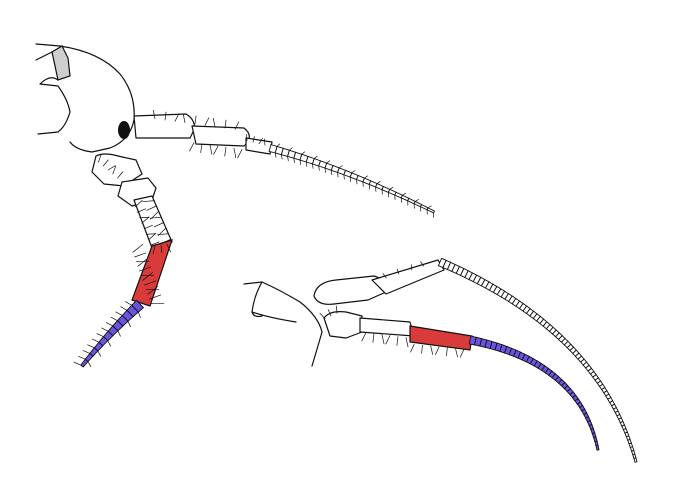 This screenshot has width=700, height=500. What do you see at coordinates (352, 180) in the screenshot?
I see `antenna1-flagellum` at bounding box center [352, 180].